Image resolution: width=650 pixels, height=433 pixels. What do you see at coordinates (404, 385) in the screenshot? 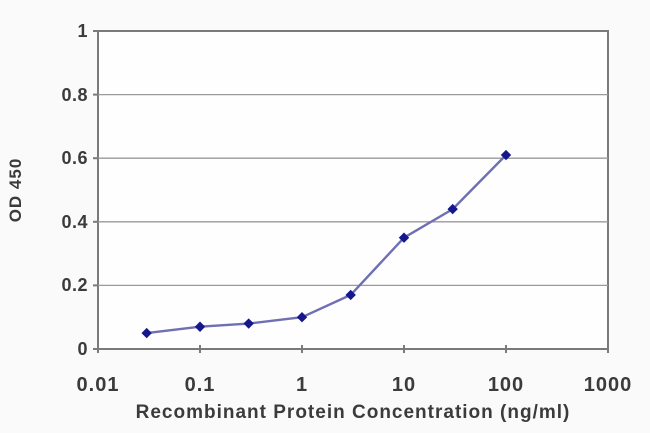
I see `x-tick-label: 10` at bounding box center [404, 385].